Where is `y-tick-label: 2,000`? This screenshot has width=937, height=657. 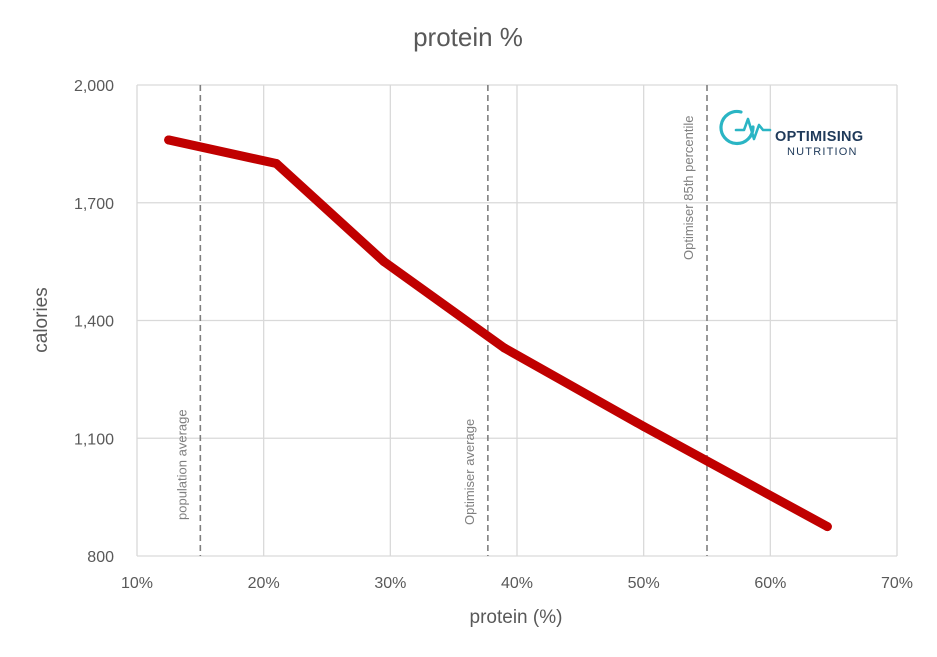
y-tick-label: 2,000 is located at coordinates (94, 86).